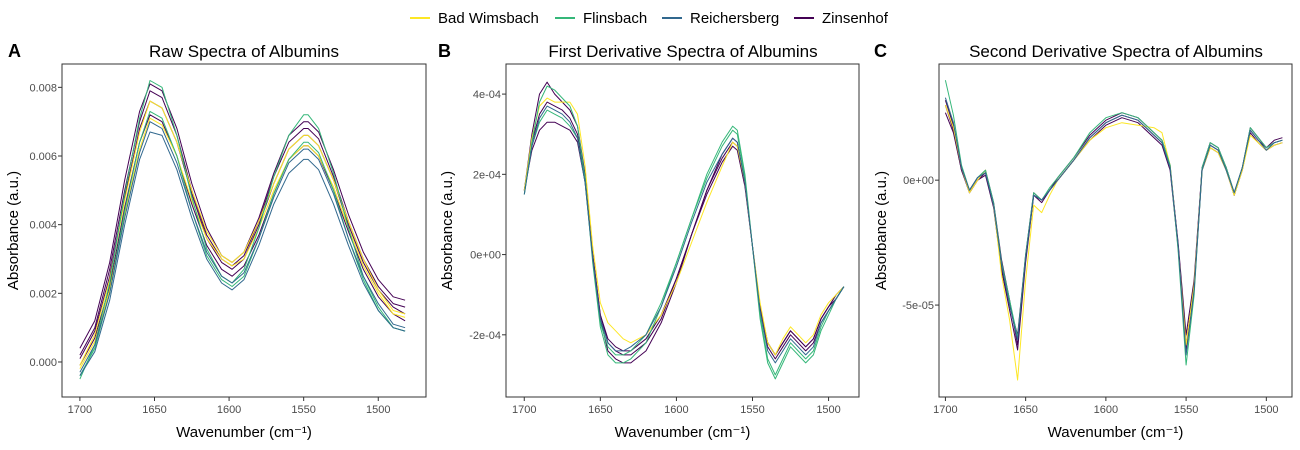 This screenshot has height=450, width=1300. Describe the element at coordinates (43, 226) in the screenshot. I see `y-tick-label: 0.004` at that location.